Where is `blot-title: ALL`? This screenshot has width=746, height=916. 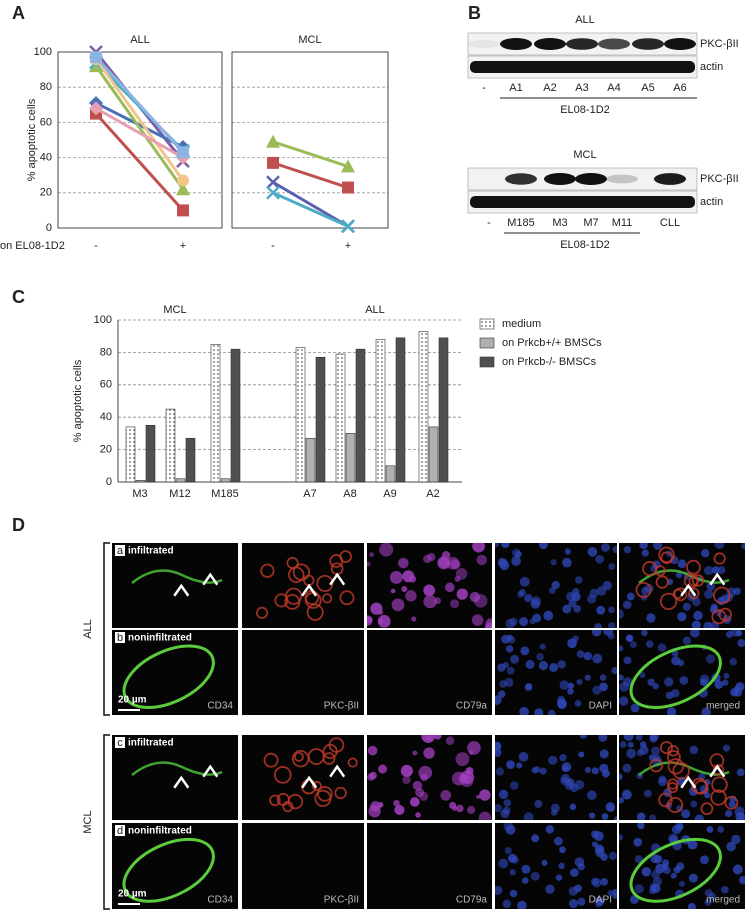
blot-title: ALL is located at coordinates (585, 20).